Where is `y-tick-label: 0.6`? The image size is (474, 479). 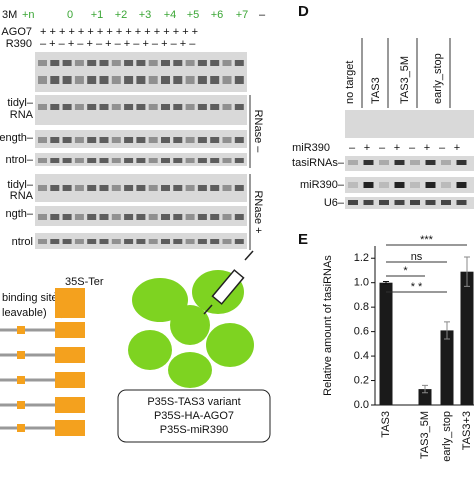 y-tick-label: 0.6 is located at coordinates (361, 332).